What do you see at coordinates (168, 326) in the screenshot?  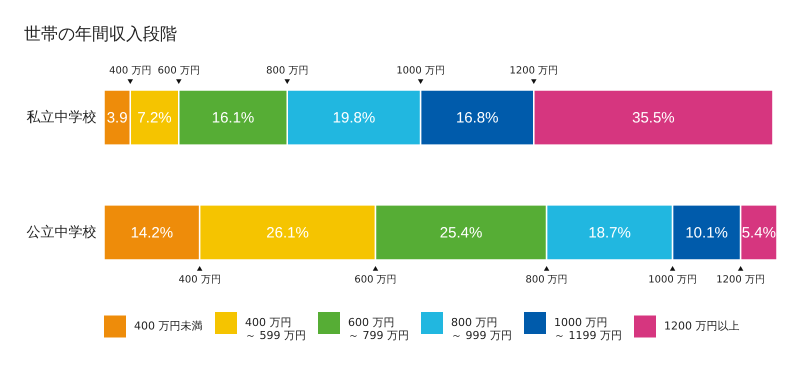 I see `legend-label: 400 万円未満` at bounding box center [168, 326].